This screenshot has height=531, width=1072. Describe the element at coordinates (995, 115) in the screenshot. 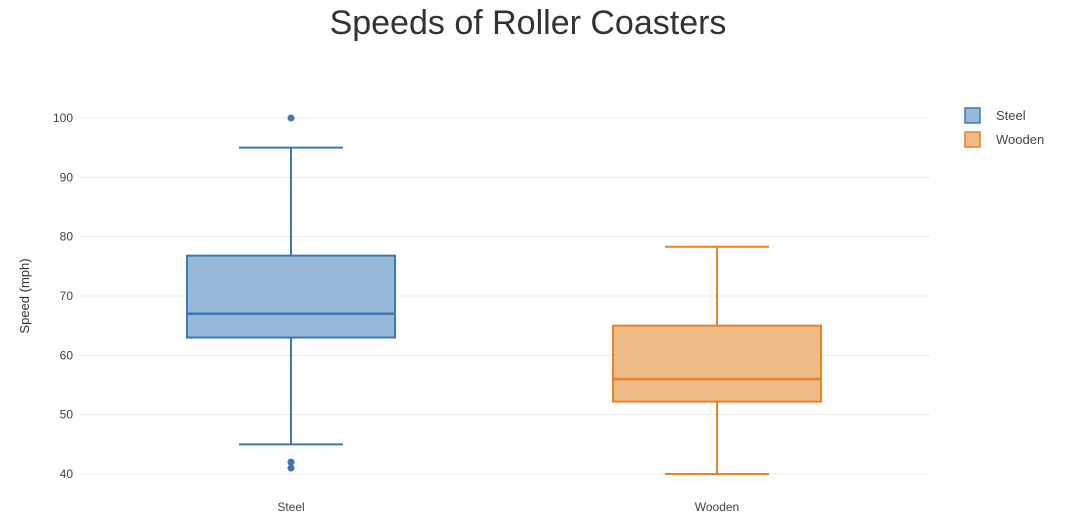

I see `legend-item-steel: Steel` at that location.